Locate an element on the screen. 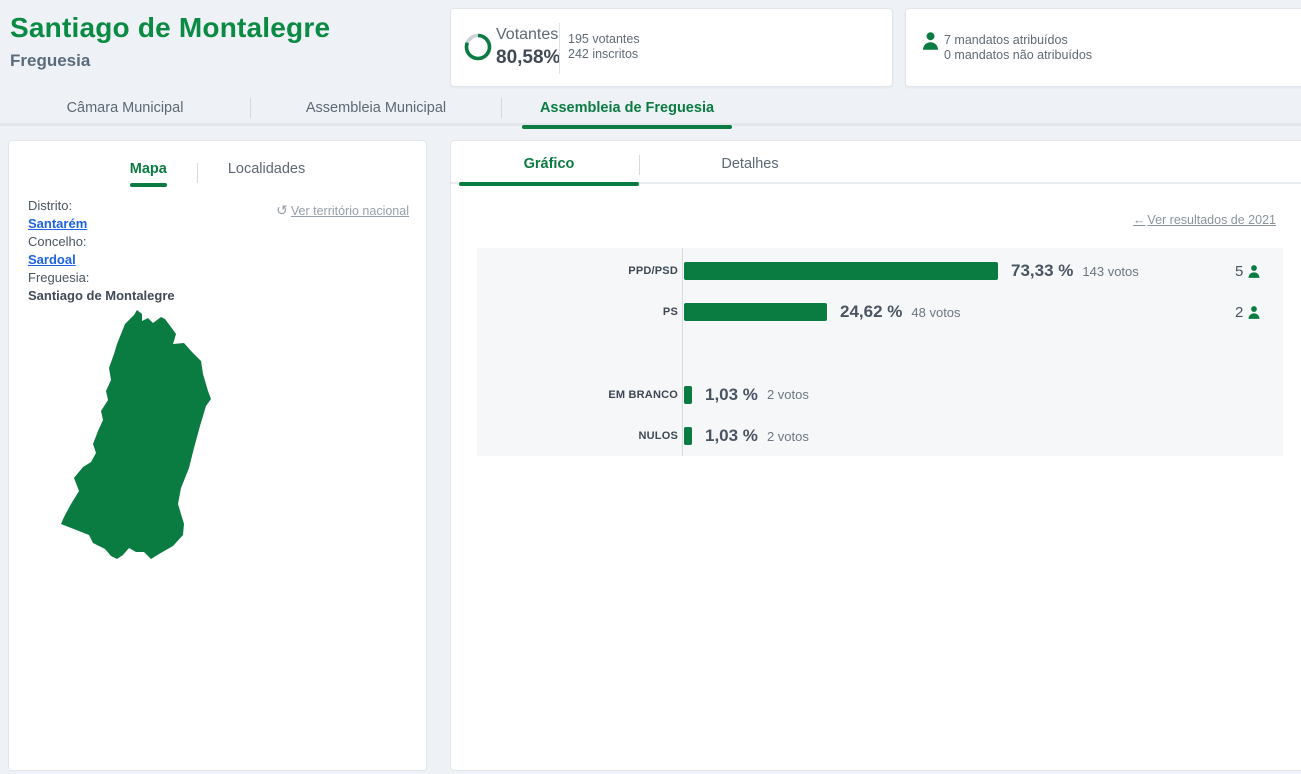  chart-axis-line is located at coordinates (682, 352).